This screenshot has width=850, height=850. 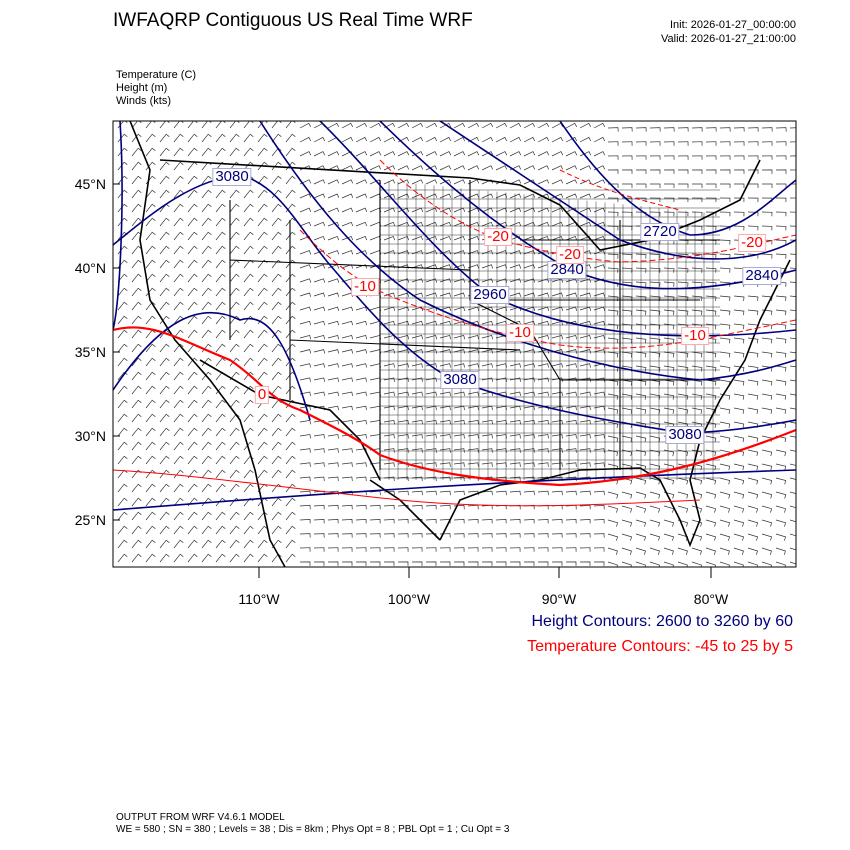 What do you see at coordinates (407, 488) in the screenshot?
I see `temperature-contour` at bounding box center [407, 488].